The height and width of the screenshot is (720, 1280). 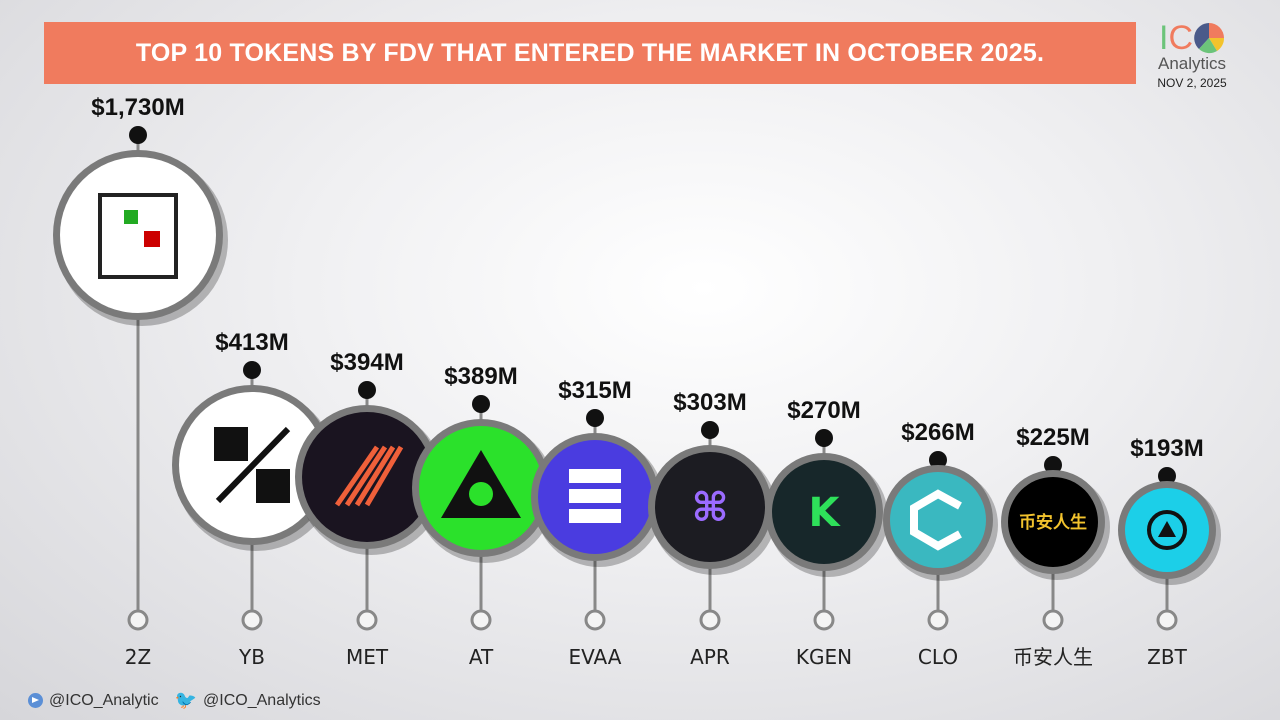 What do you see at coordinates (1192, 63) in the screenshot?
I see `logo-analytics-text: Analytics` at bounding box center [1192, 63].